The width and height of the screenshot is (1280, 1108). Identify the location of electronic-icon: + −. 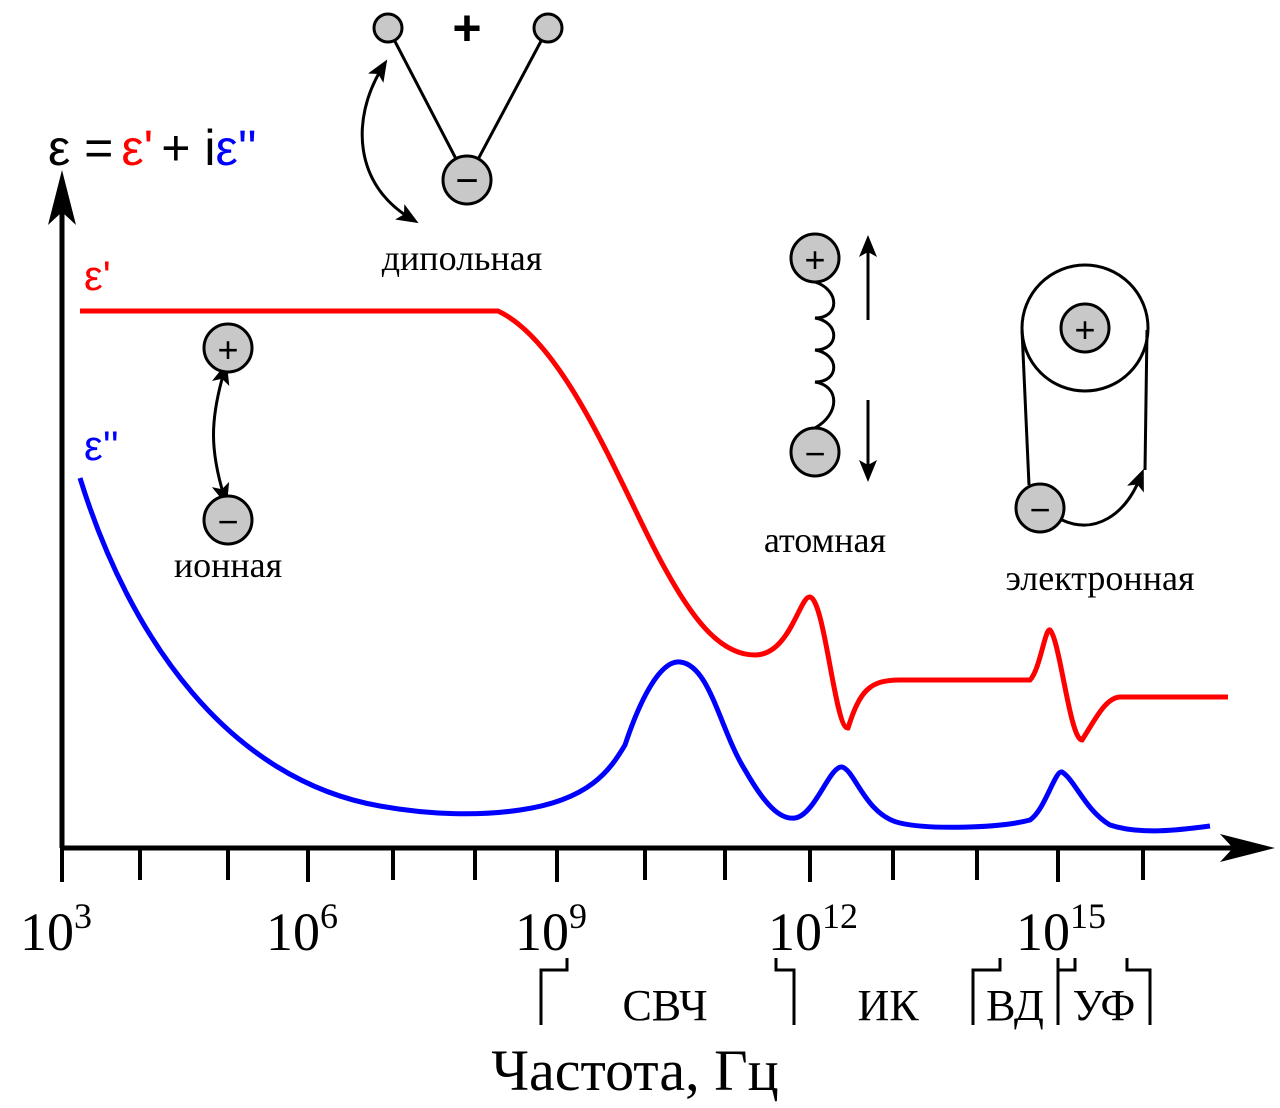
(1082, 398).